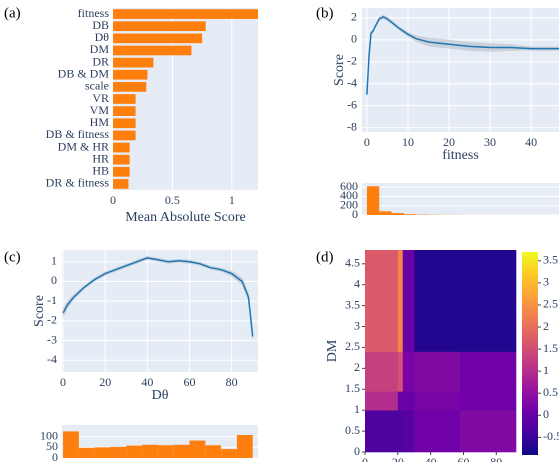 This screenshot has width=559, height=462. Describe the element at coordinates (352, 430) in the screenshot. I see `y-tick-label: 0.5` at that location.